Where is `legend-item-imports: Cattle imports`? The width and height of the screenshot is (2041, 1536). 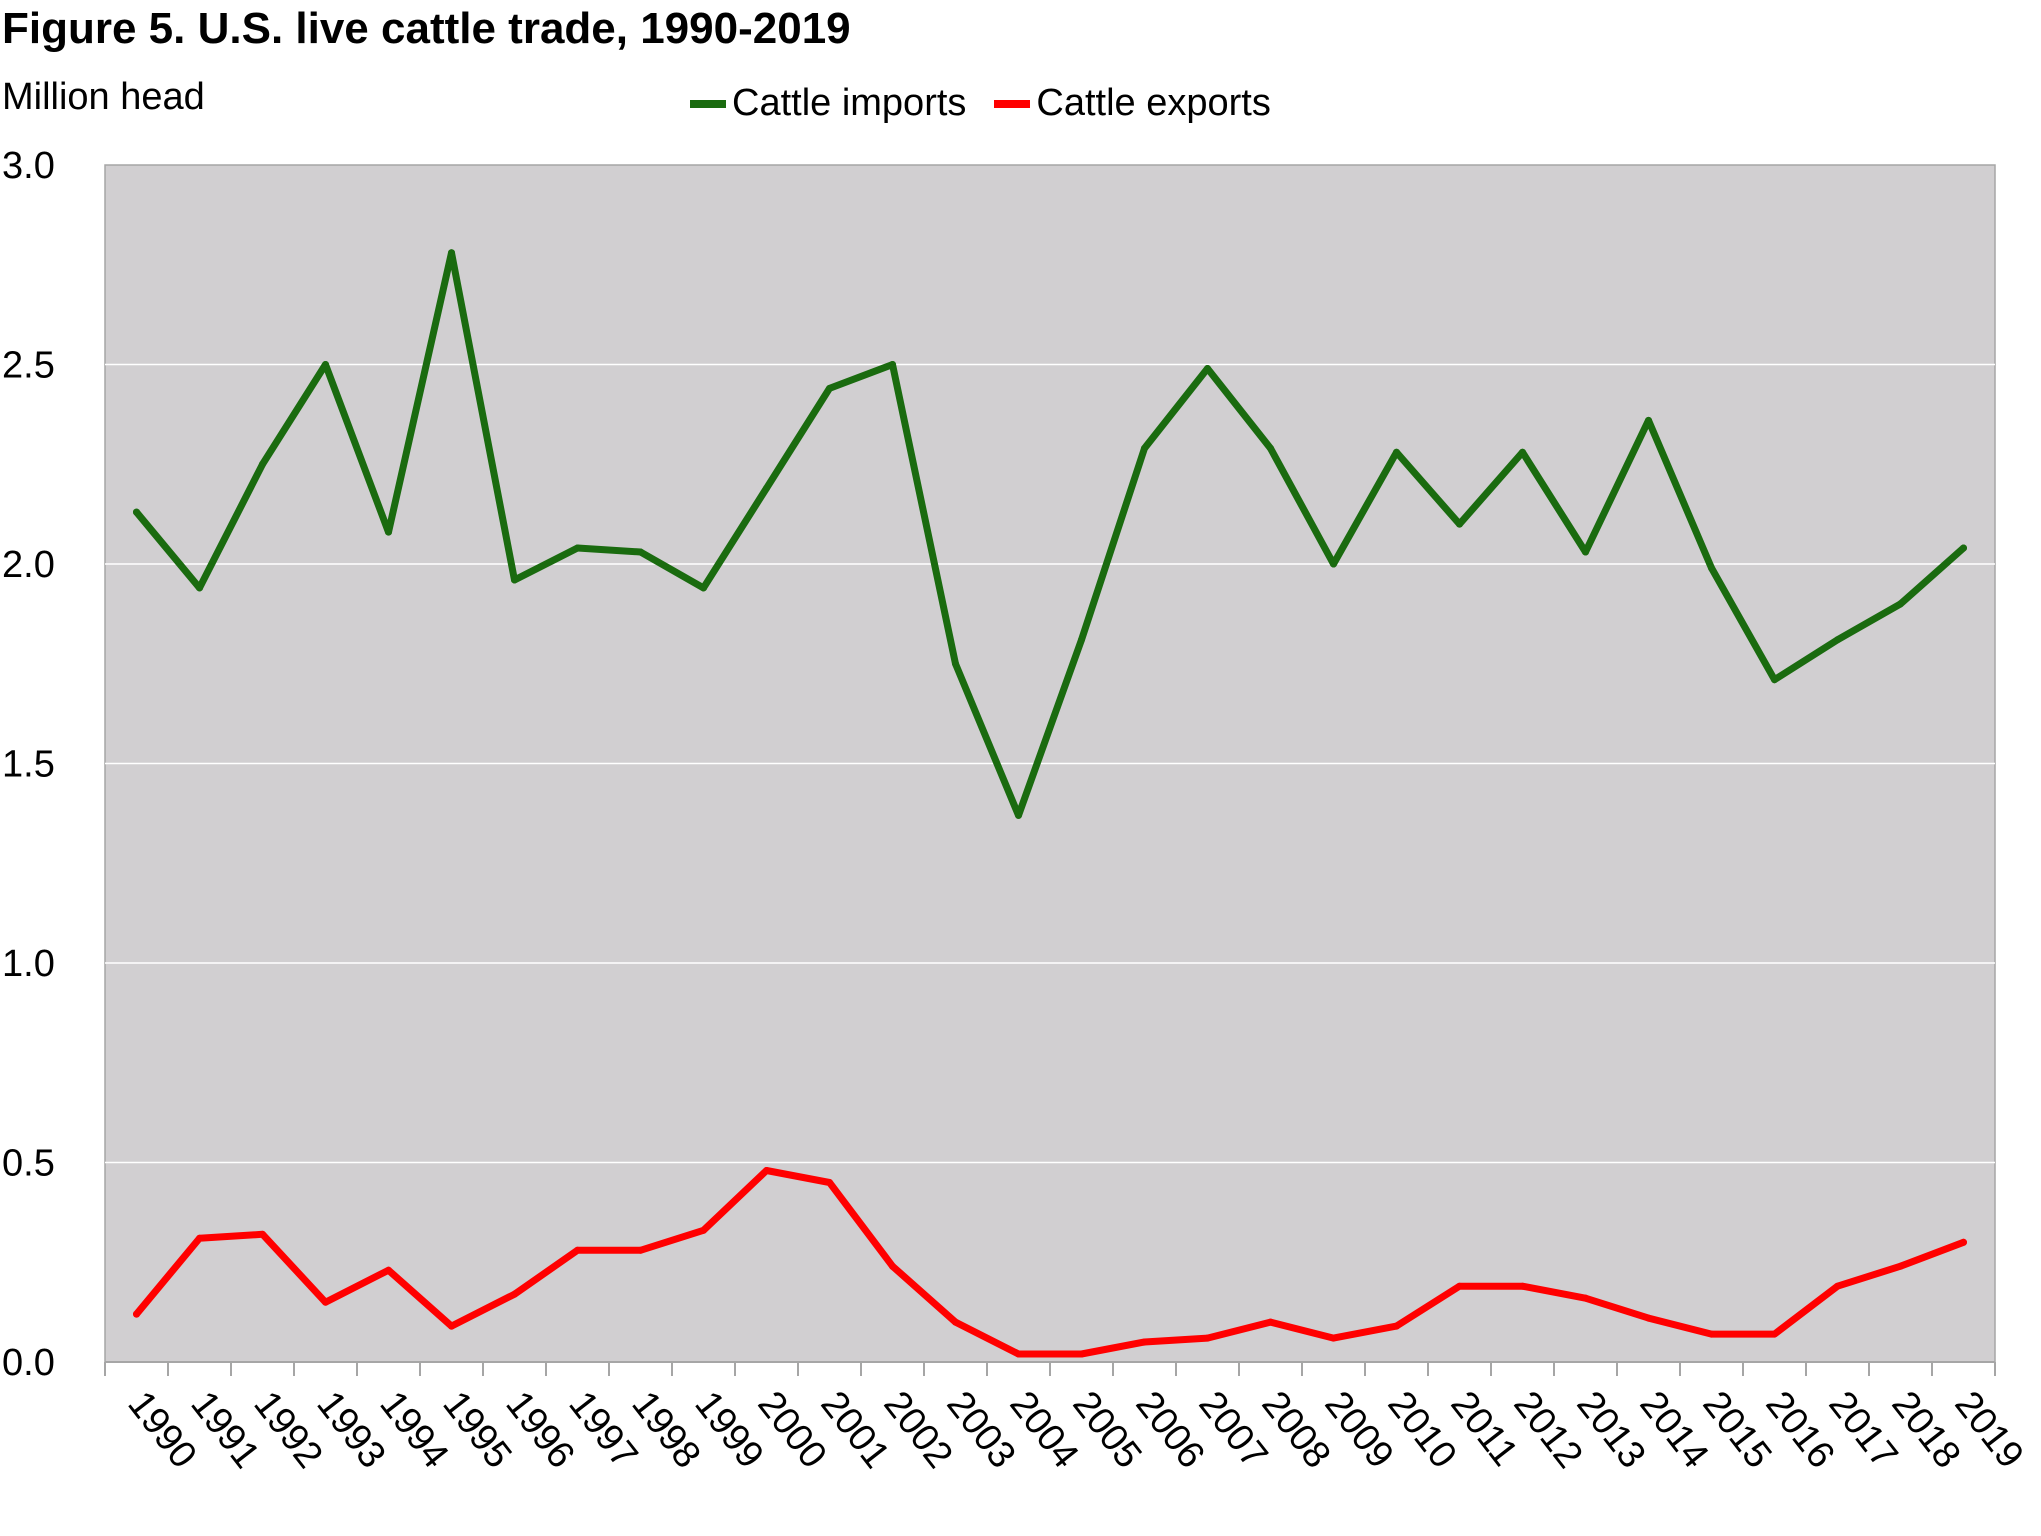
legend-item-imports: Cattle imports is located at coordinates (828, 103).